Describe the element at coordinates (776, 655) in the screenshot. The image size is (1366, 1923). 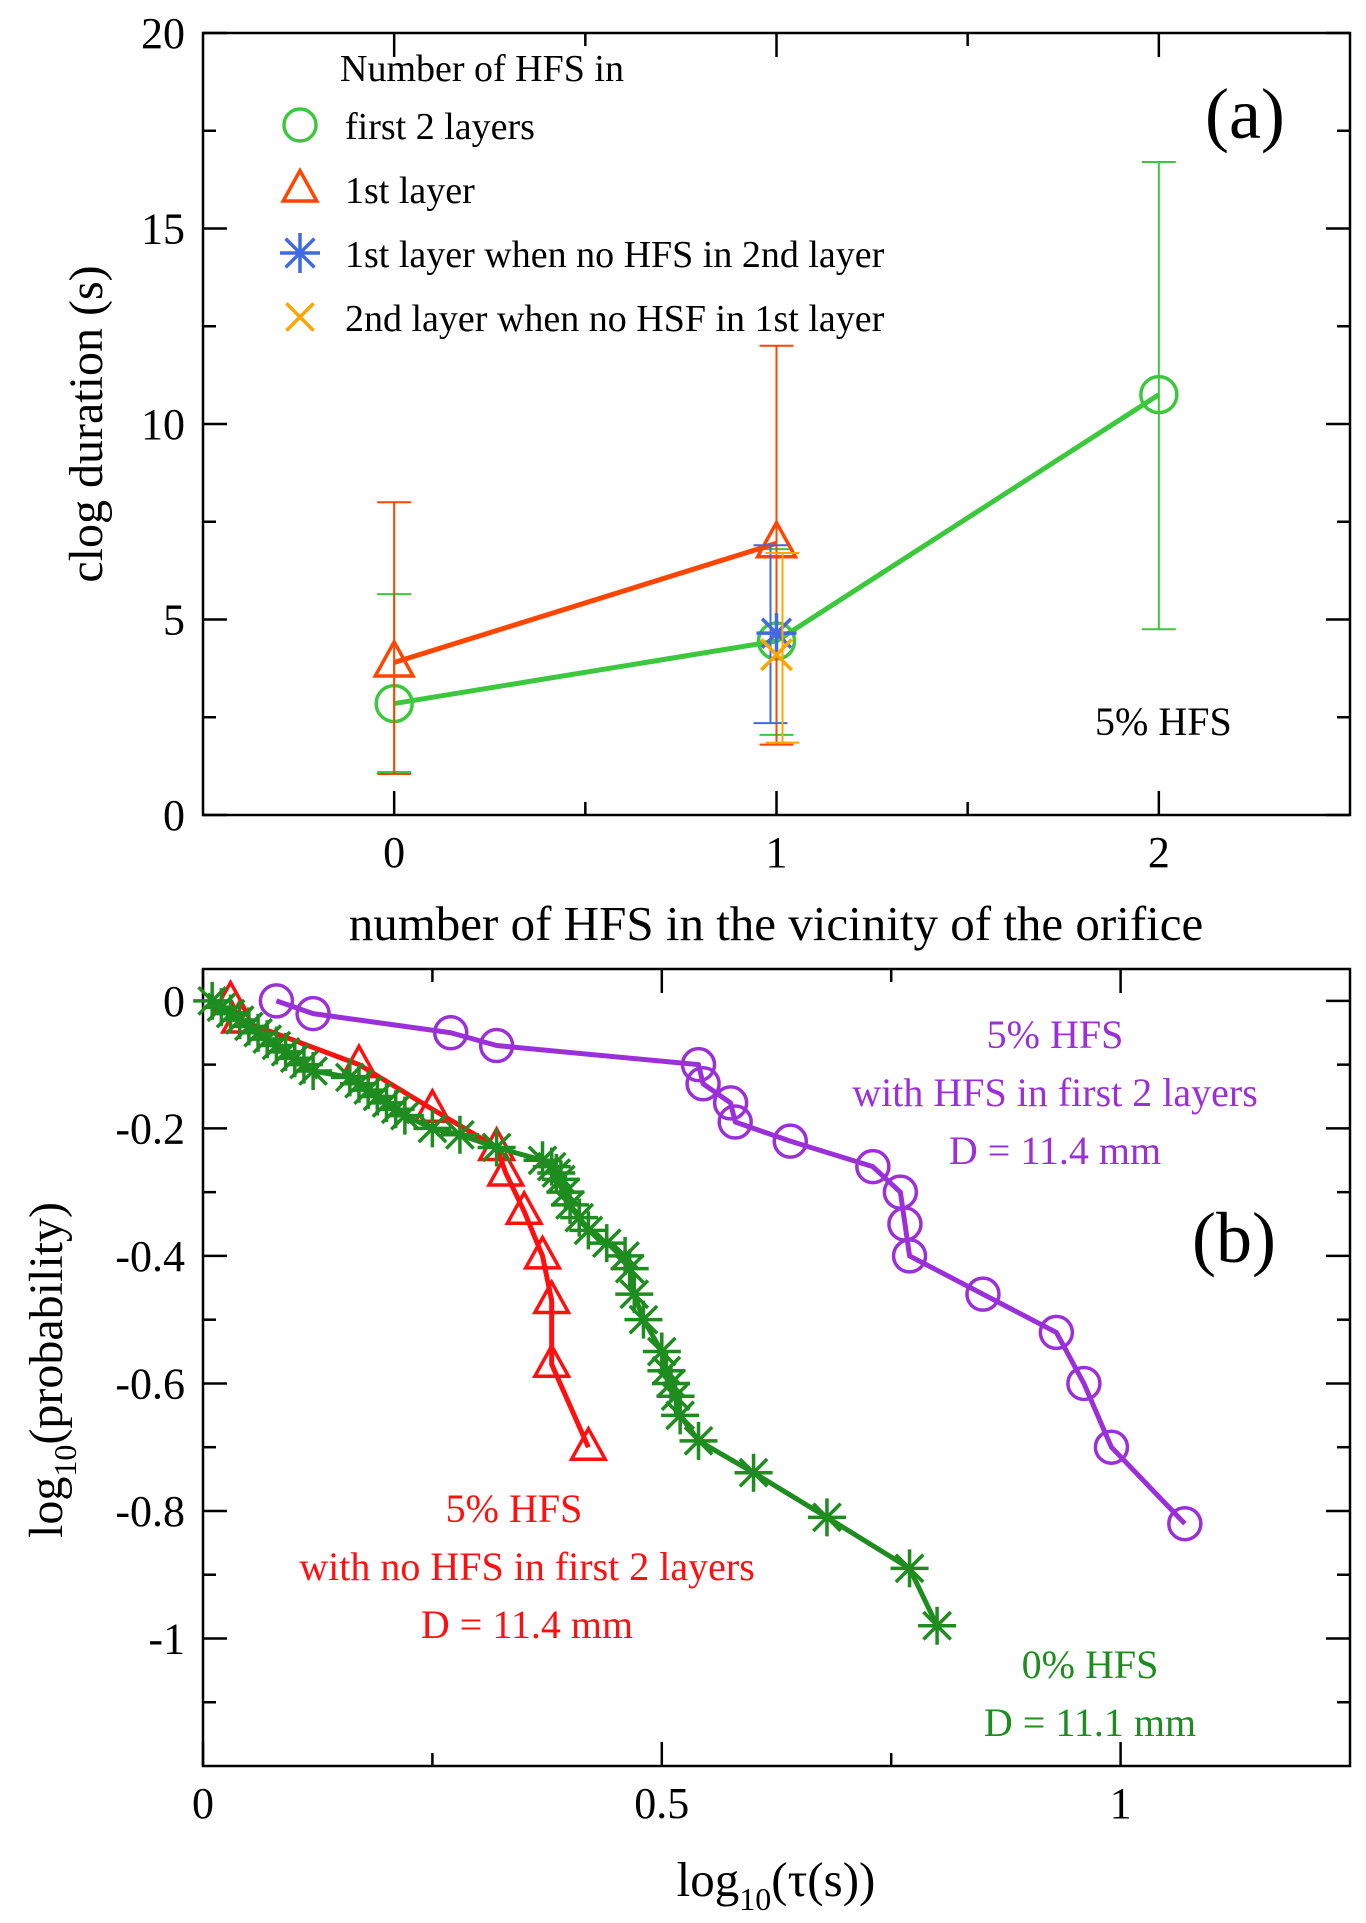
I see `data-point-x` at that location.